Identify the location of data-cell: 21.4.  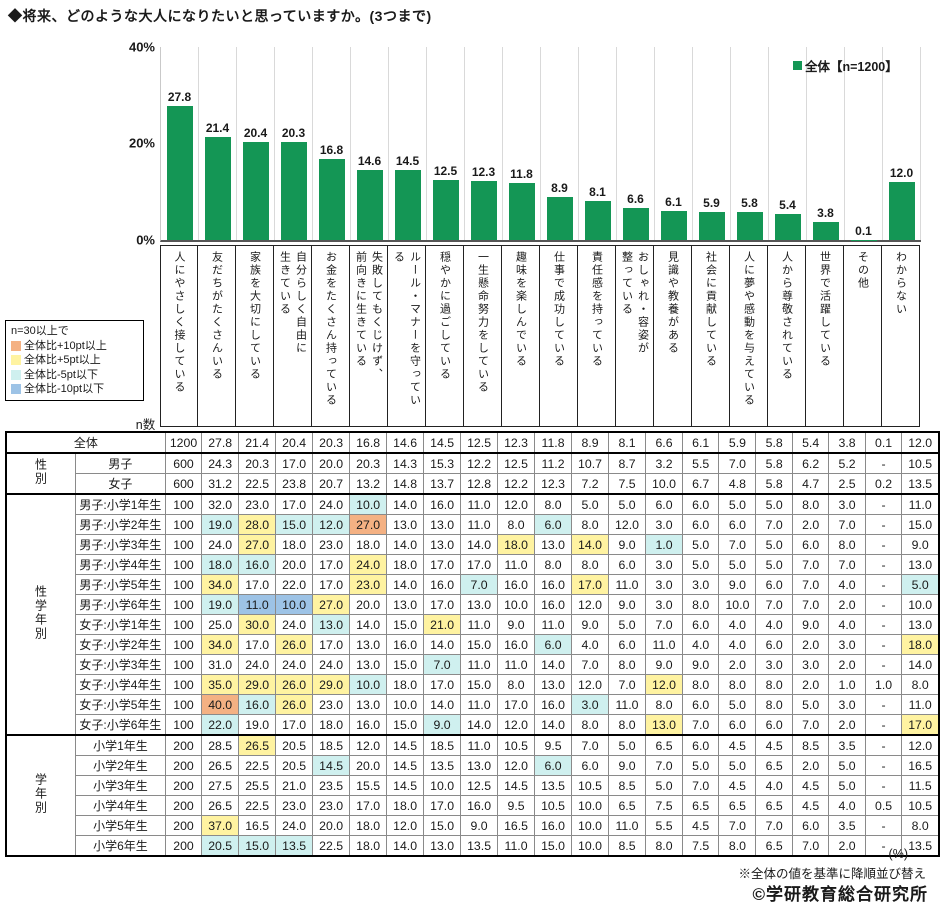
(257, 442).